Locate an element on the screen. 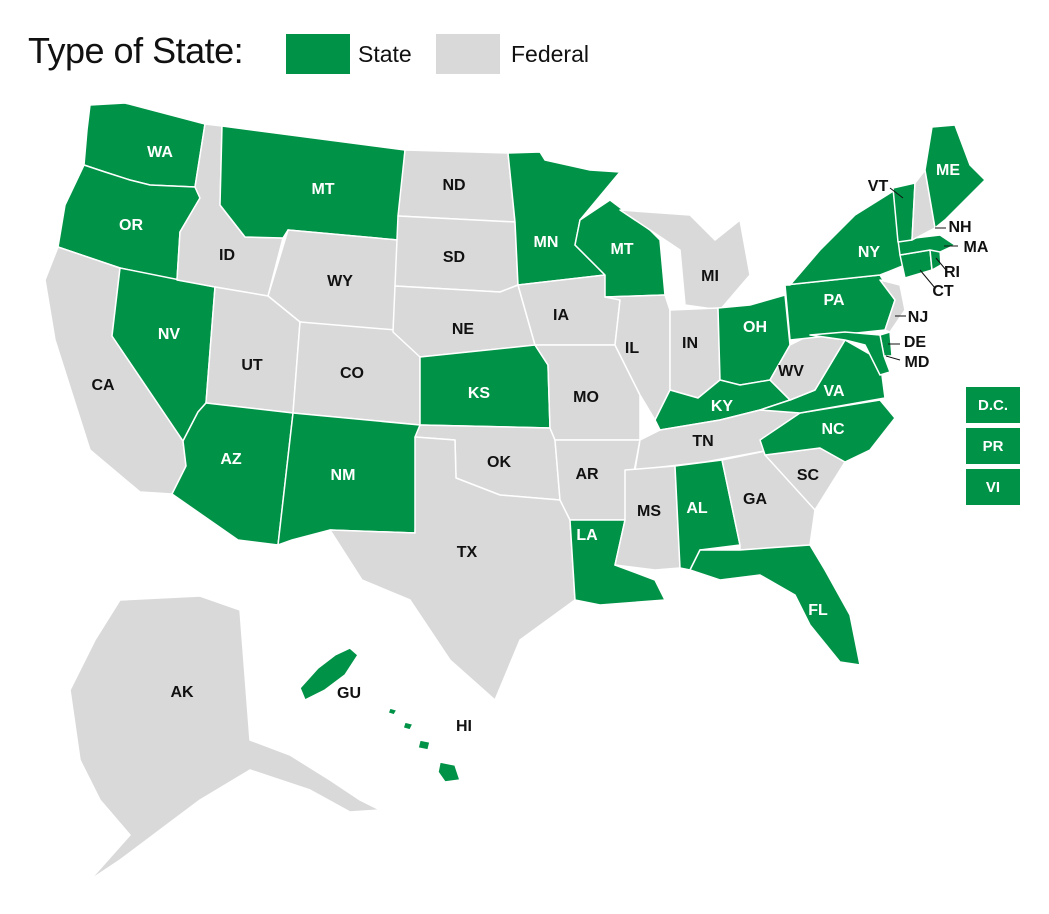 The height and width of the screenshot is (914, 1049). region-MI is located at coordinates (685, 260).